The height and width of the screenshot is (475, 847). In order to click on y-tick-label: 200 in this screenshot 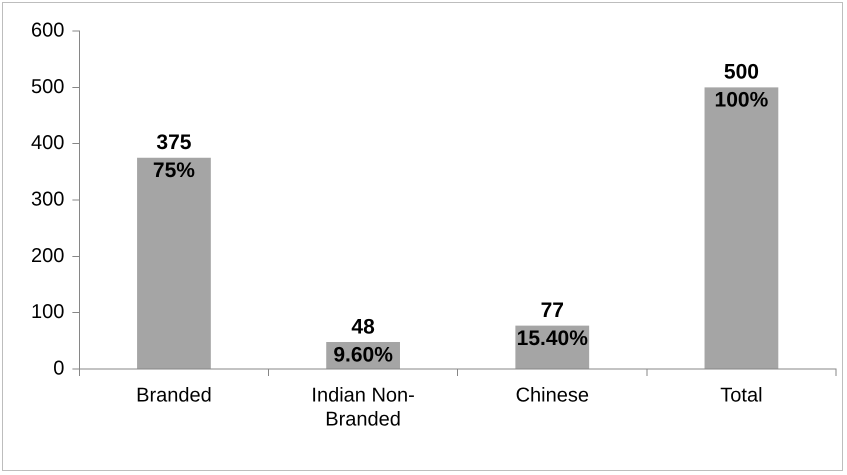, I will do `click(47, 255)`.